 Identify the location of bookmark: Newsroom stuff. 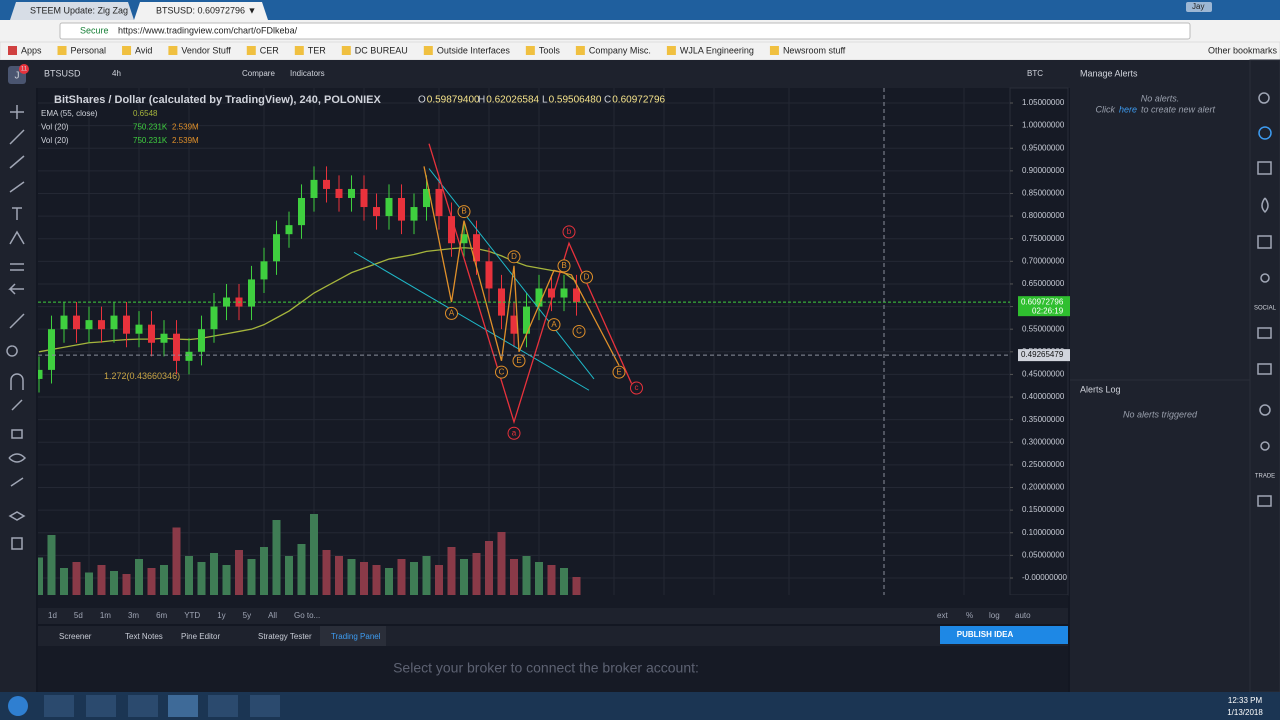
(814, 50).